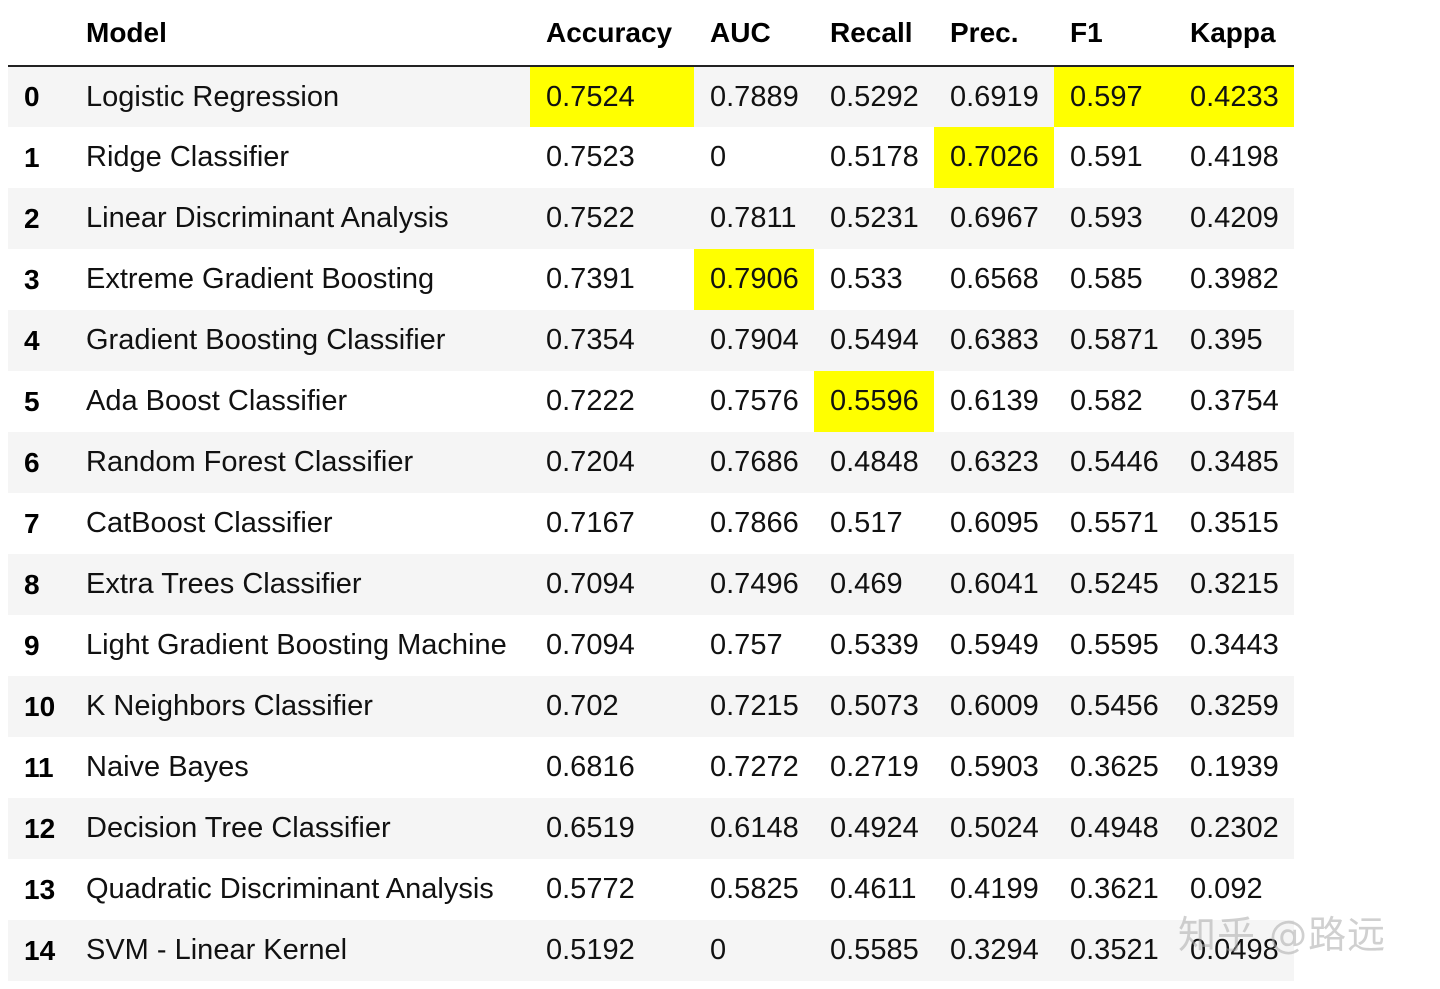 The image size is (1440, 989). I want to click on accuracy-cell-highlighted: 0.7524, so click(612, 96).